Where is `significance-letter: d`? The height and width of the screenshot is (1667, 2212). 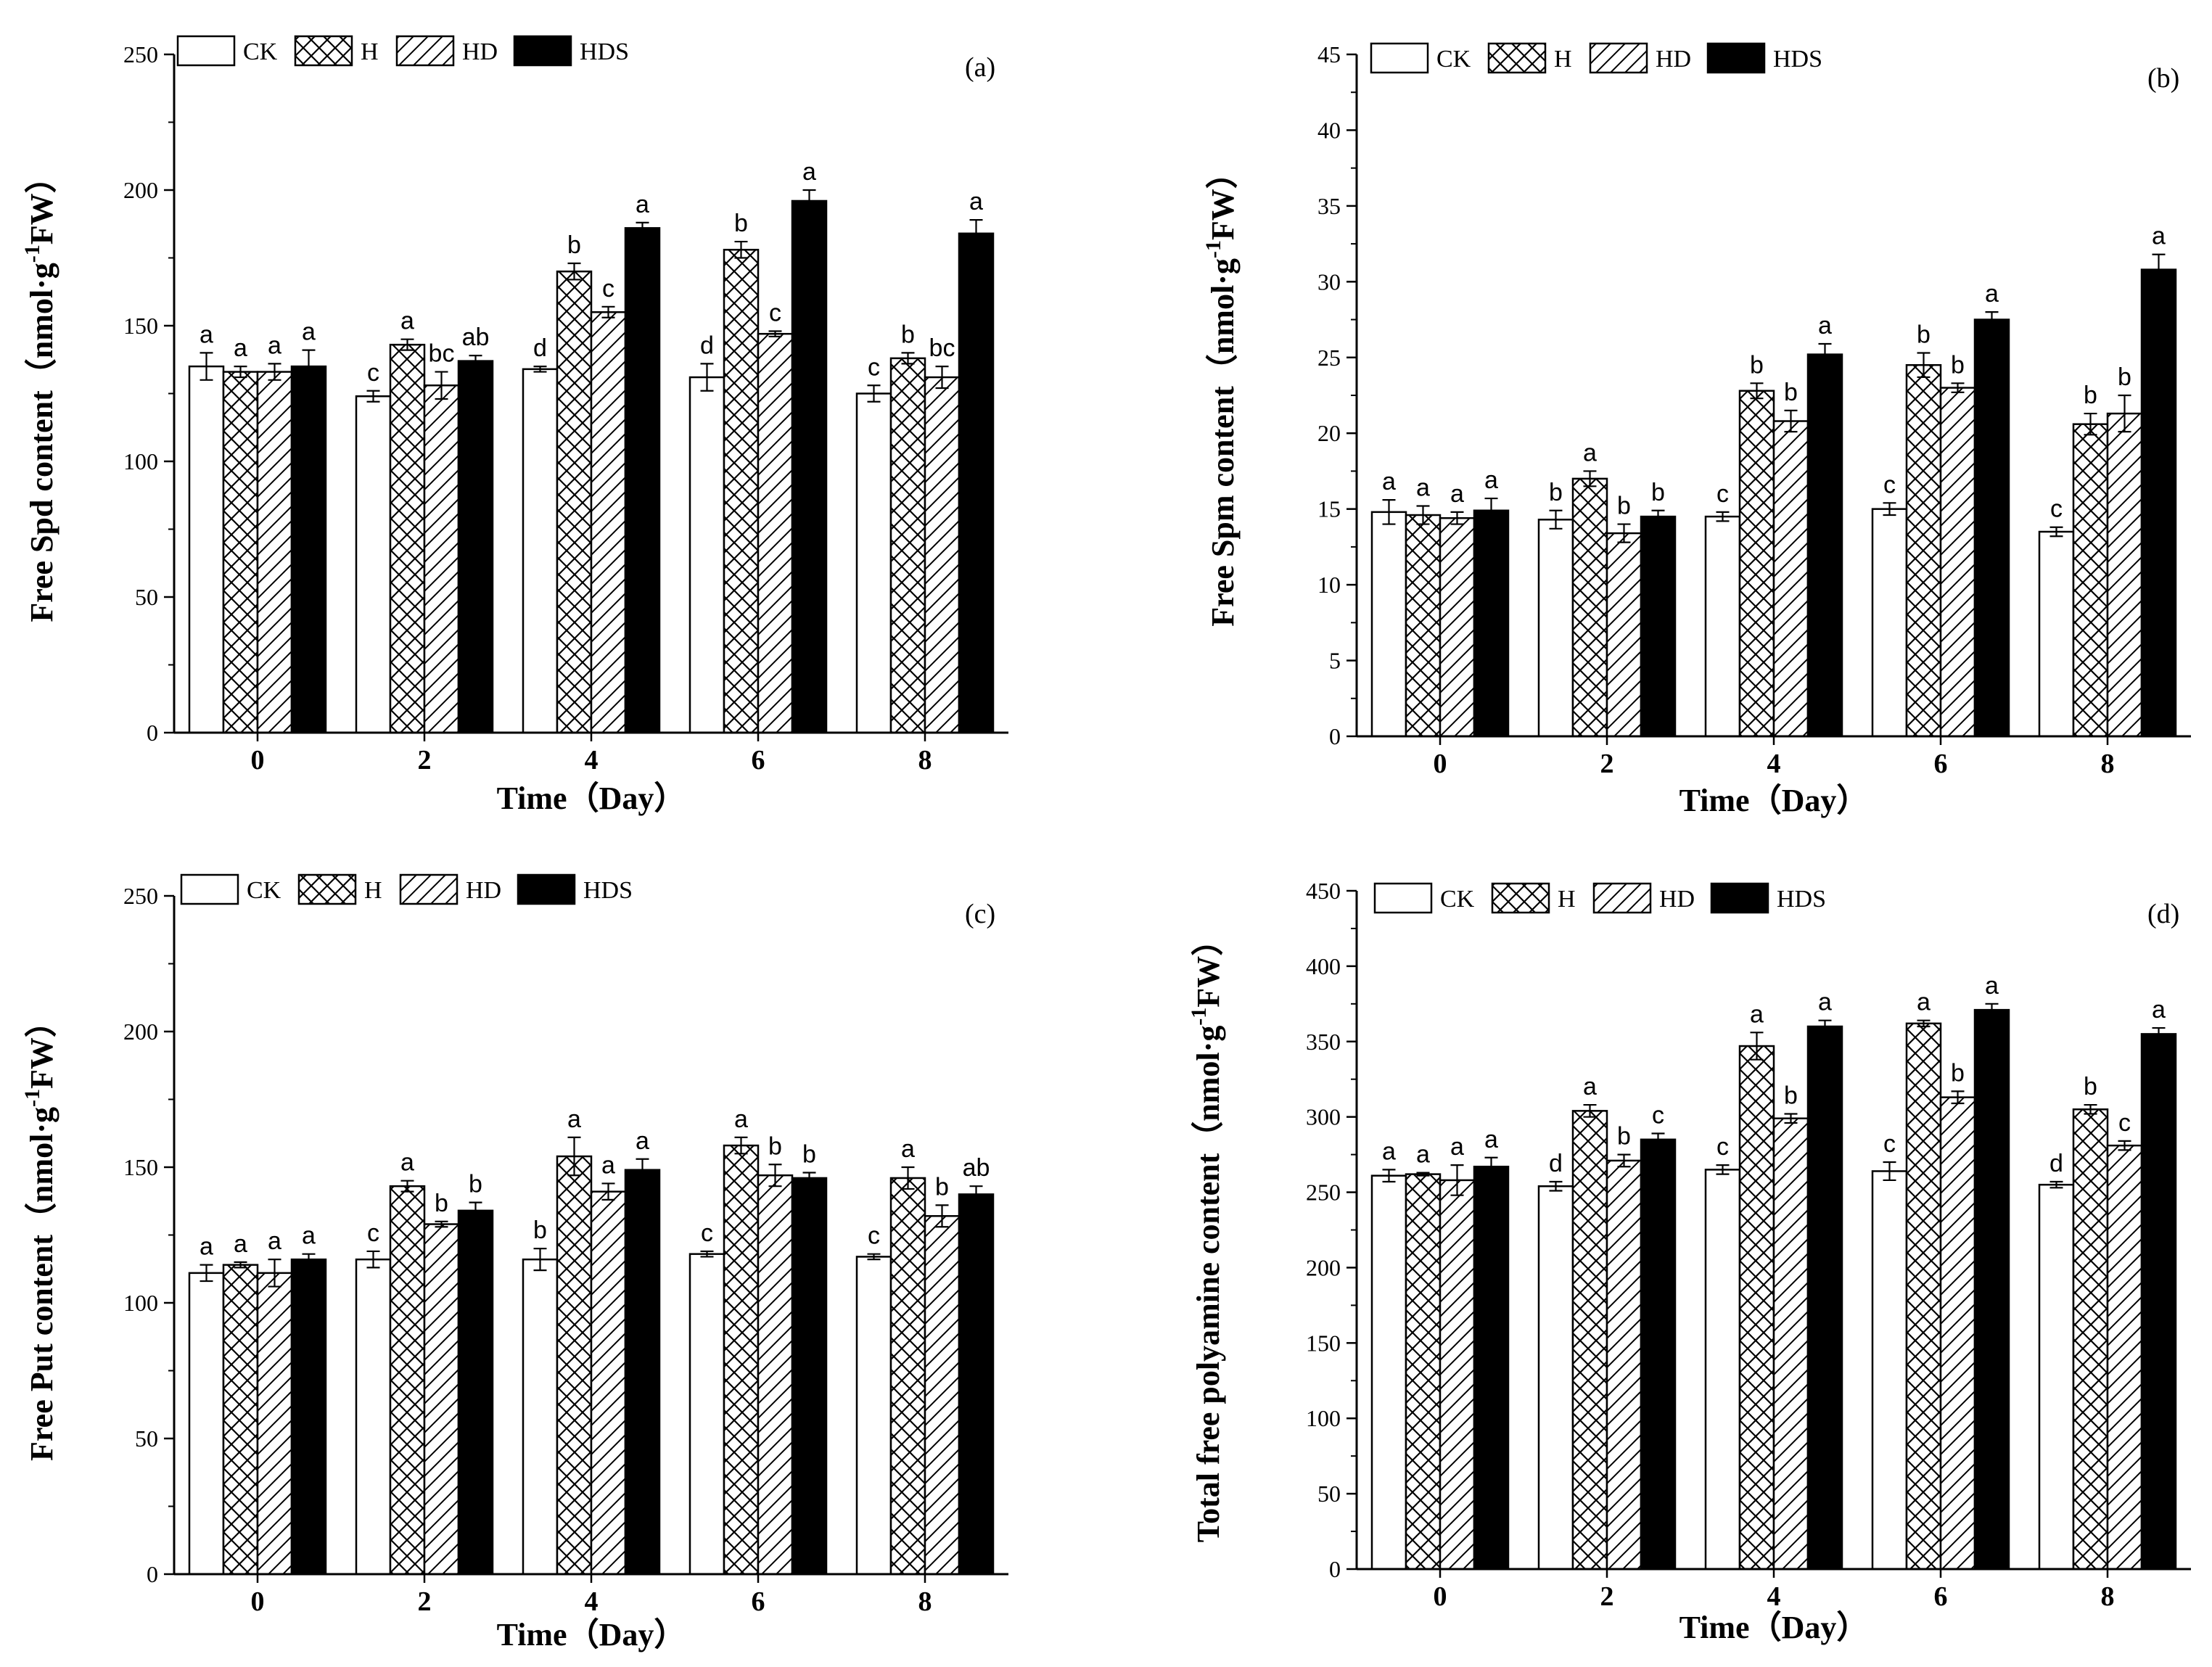
significance-letter: d is located at coordinates (707, 345).